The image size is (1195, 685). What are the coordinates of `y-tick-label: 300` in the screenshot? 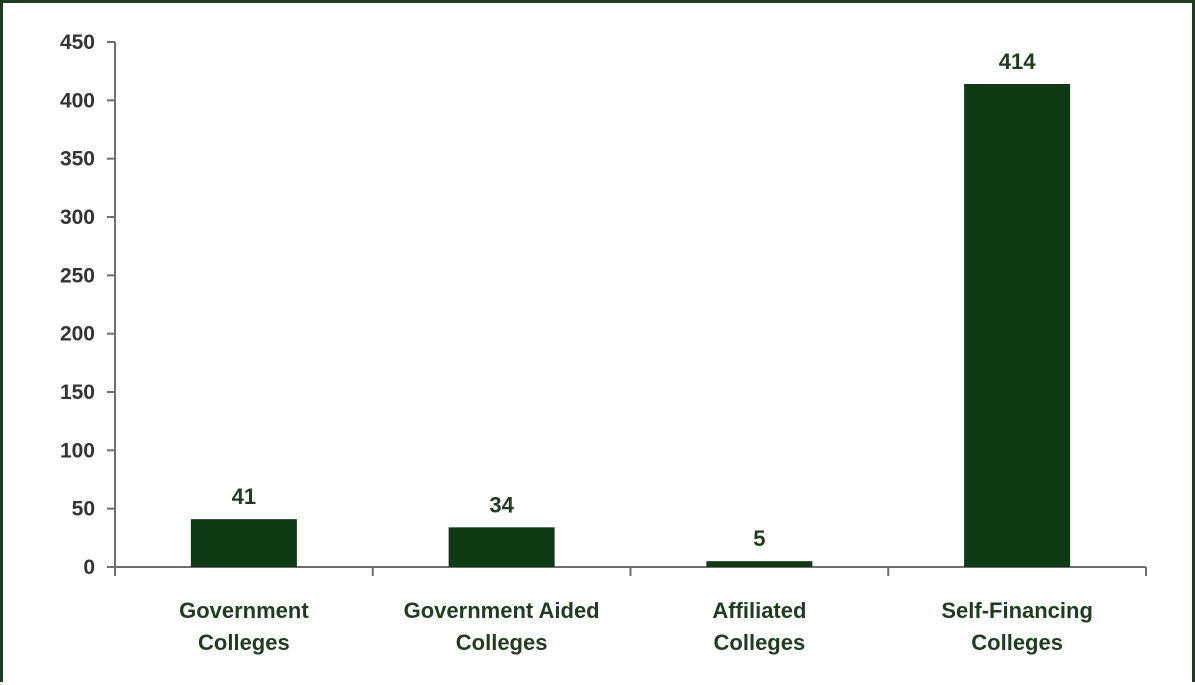 It's located at (77, 217).